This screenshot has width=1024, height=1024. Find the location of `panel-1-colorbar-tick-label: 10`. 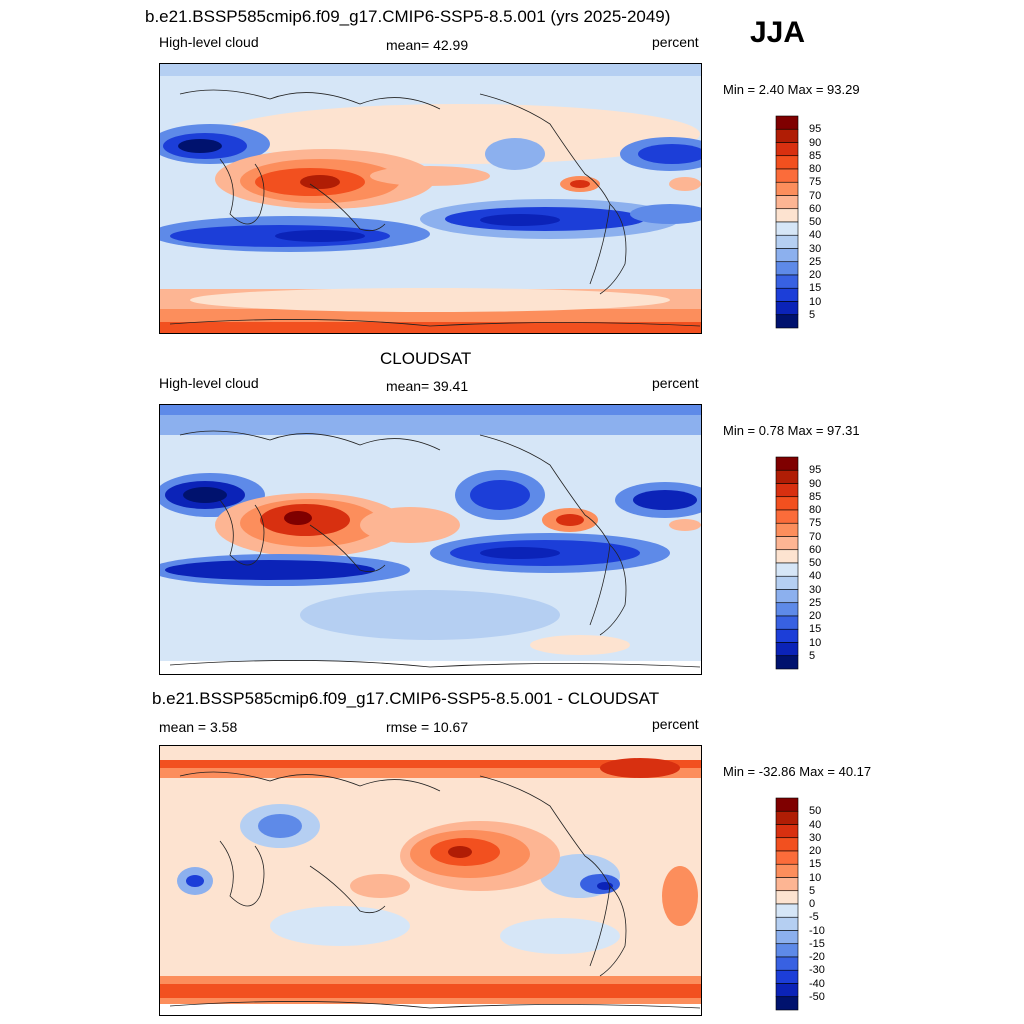

panel-1-colorbar-tick-label: 10 is located at coordinates (815, 301).